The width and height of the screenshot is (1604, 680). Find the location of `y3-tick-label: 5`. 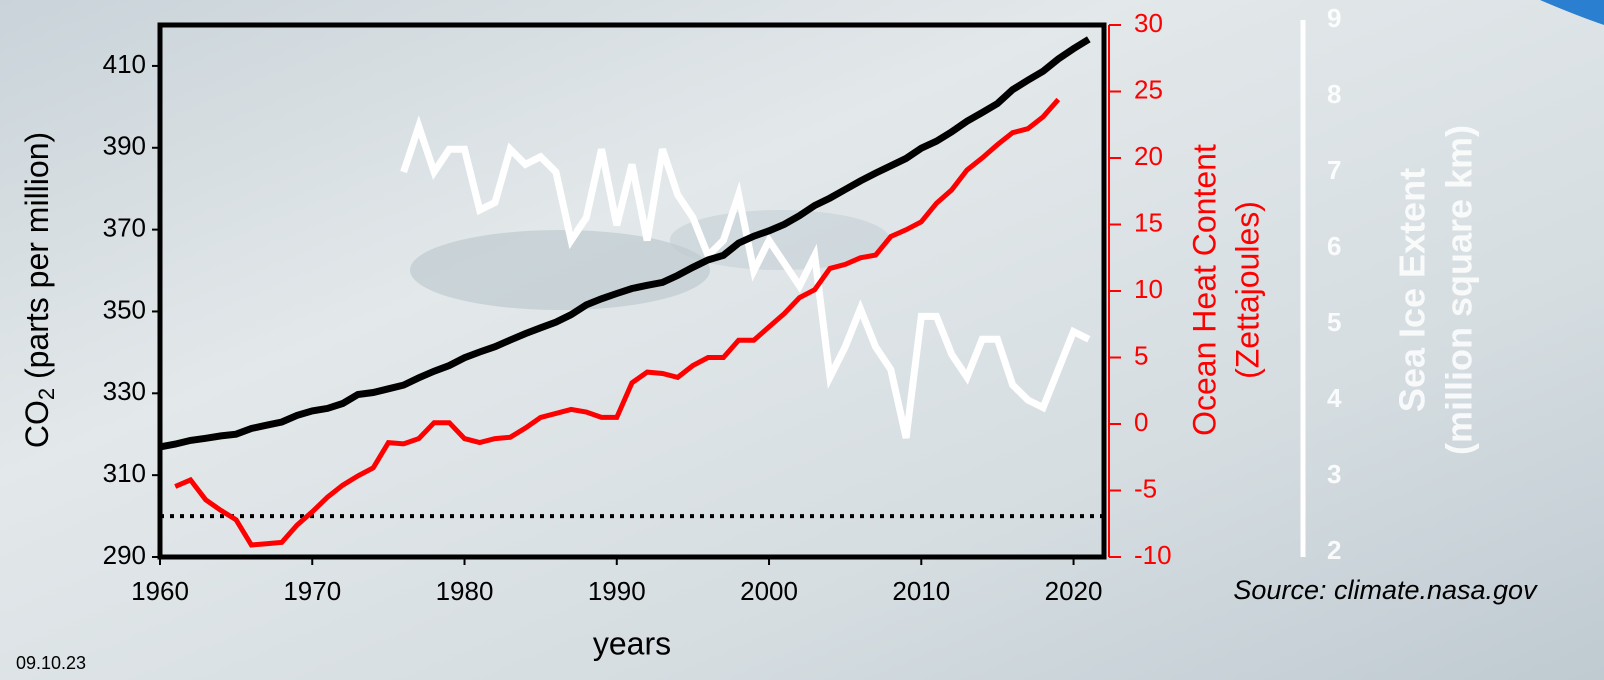

y3-tick-label: 5 is located at coordinates (1334, 322).